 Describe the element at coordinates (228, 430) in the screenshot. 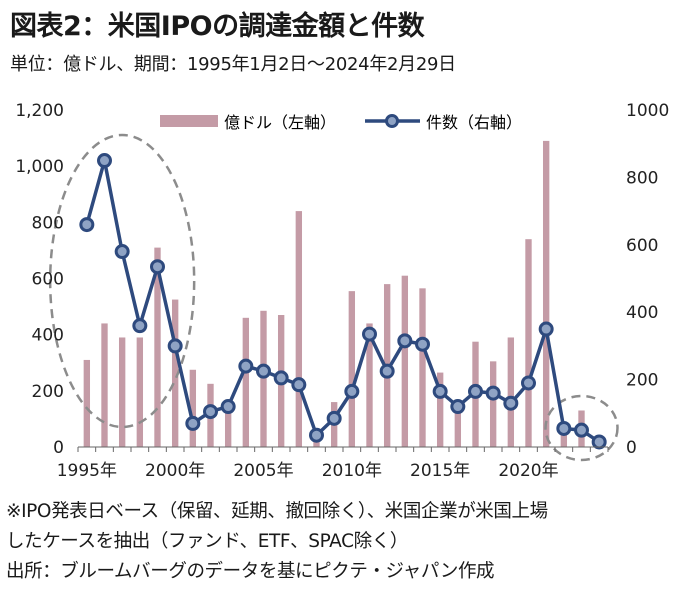

I see `bar-2003` at that location.